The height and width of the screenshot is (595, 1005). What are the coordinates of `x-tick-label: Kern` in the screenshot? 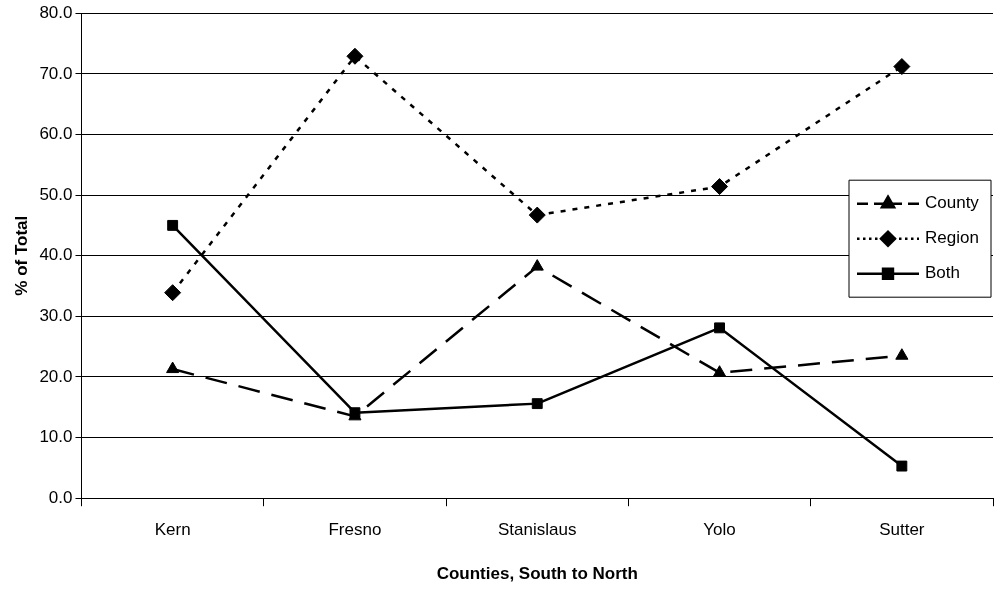 It's located at (172, 530).